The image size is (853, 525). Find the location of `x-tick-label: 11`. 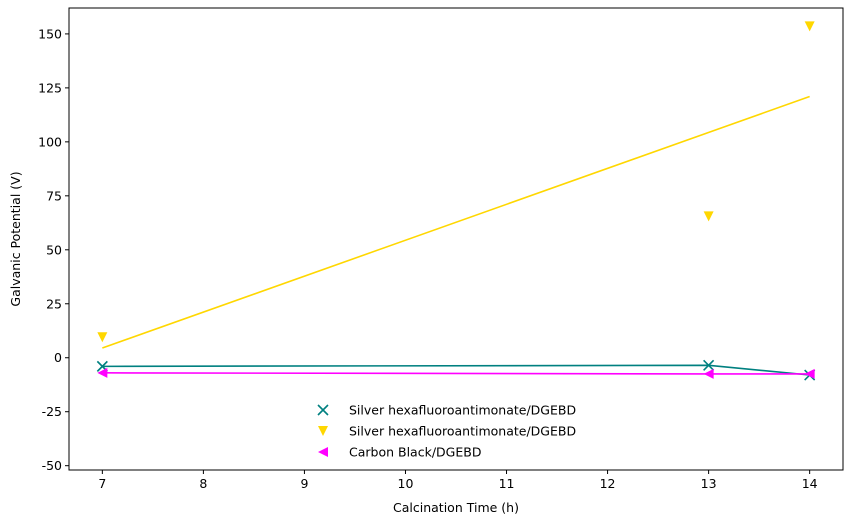

x-tick-label: 11 is located at coordinates (507, 483).